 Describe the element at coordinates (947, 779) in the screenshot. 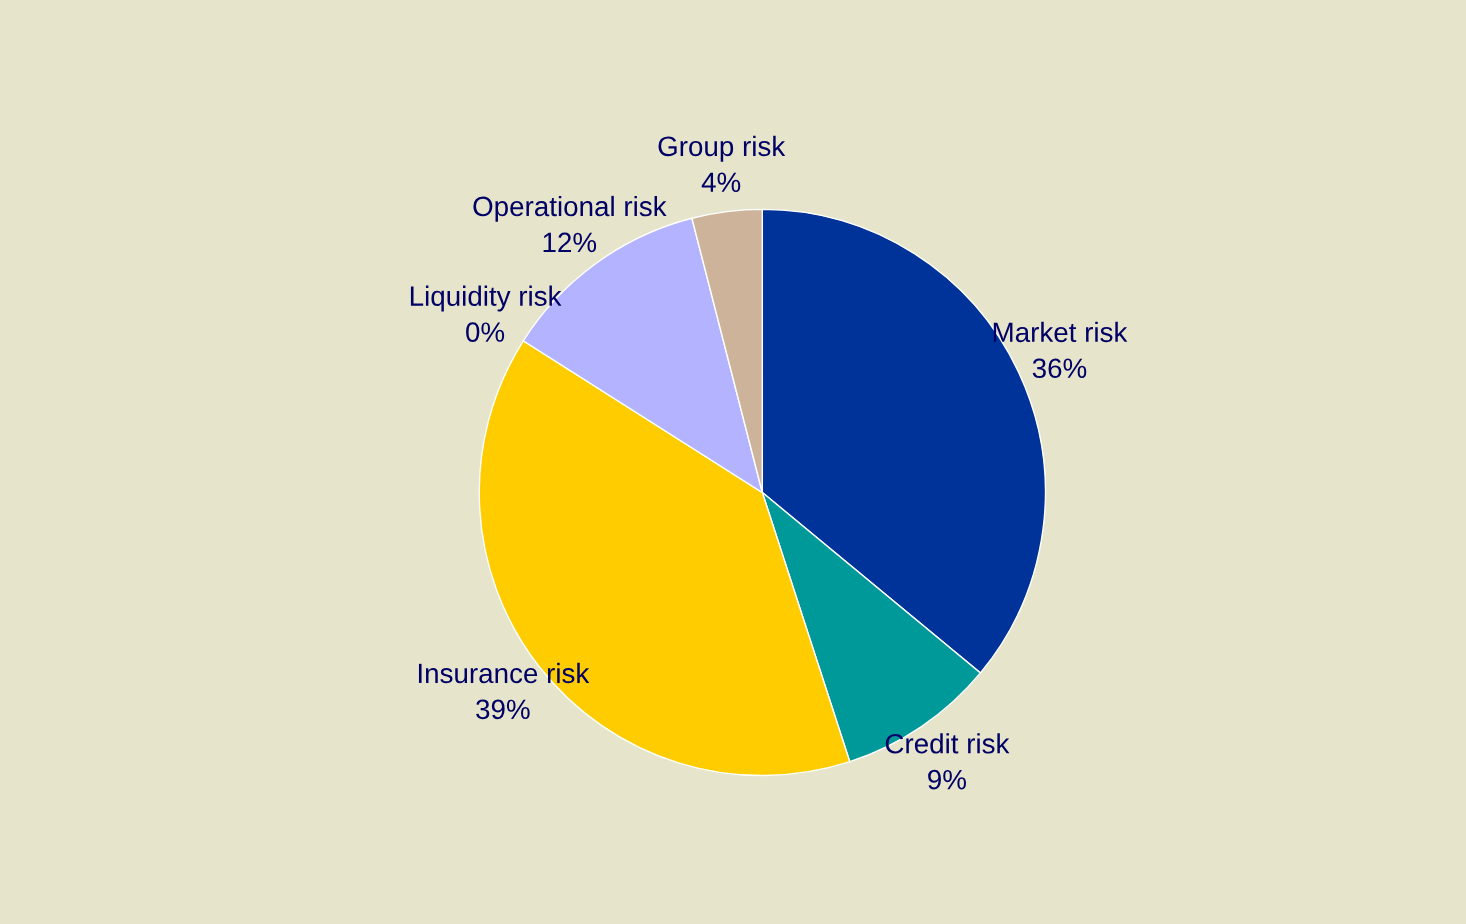

I see `data-label: 9%` at that location.